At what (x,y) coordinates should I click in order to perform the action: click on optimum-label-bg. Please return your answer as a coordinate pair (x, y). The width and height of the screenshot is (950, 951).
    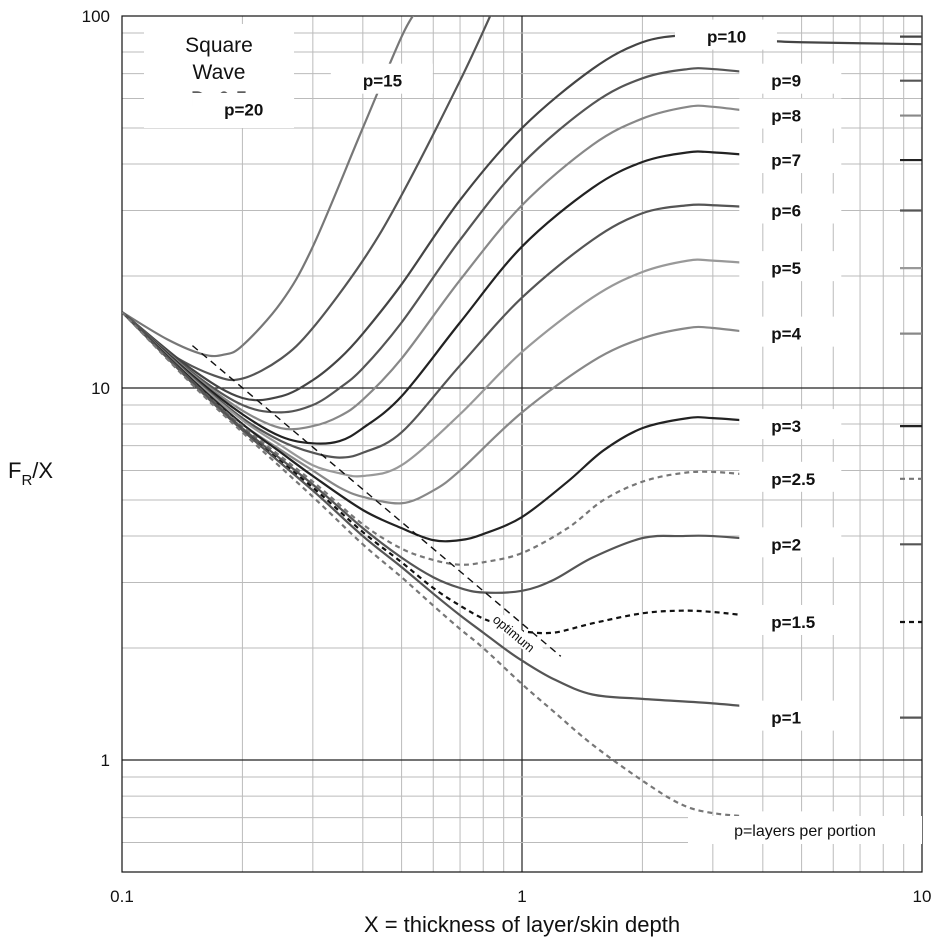
    Looking at the image, I should click on (522, 639).